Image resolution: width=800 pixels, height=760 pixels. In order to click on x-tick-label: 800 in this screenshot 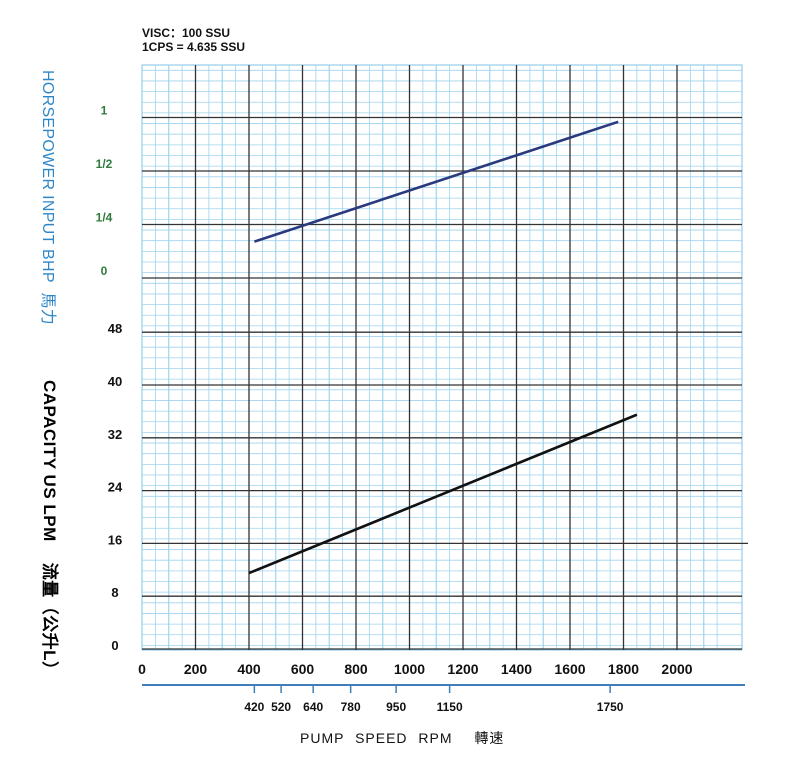, I will do `click(356, 669)`.